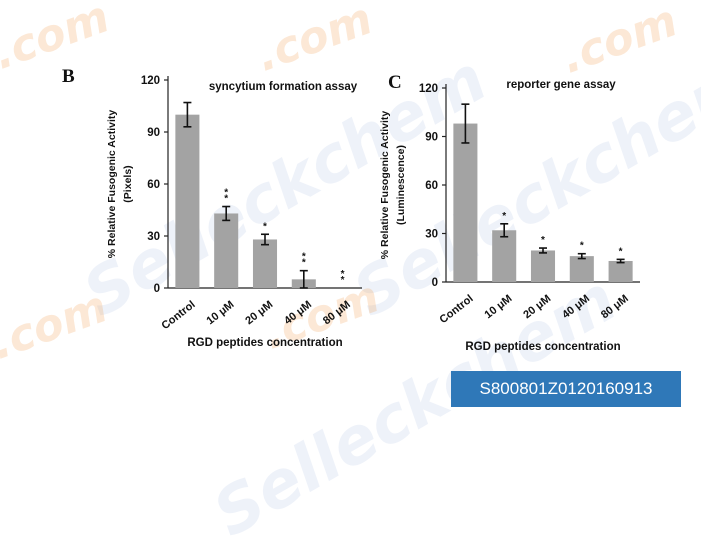 The height and width of the screenshot is (552, 701). I want to click on chart-title: reporter gene assay, so click(561, 85).